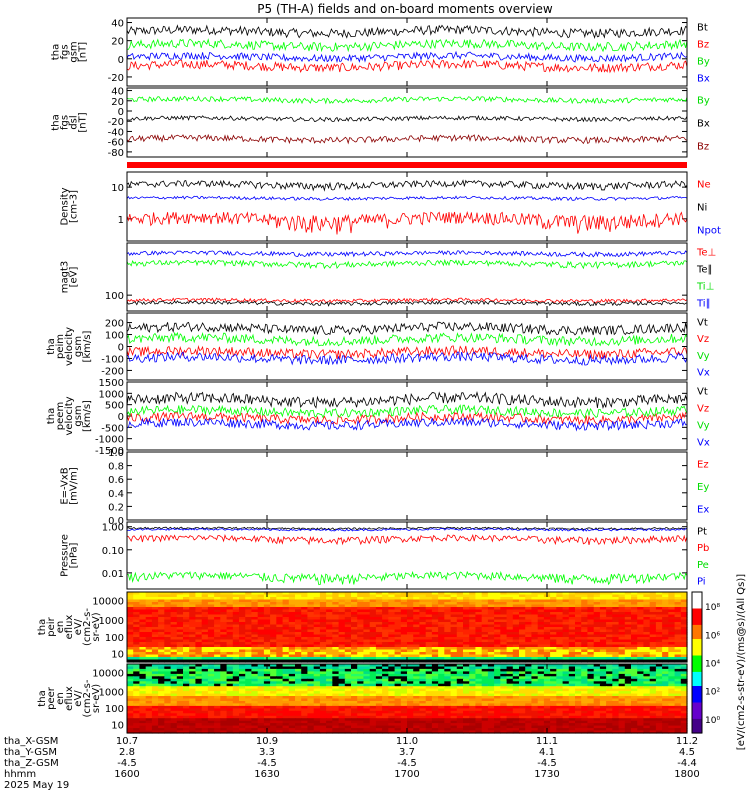  I want to click on x-tick-x_gsm: 11.0, so click(407, 741).